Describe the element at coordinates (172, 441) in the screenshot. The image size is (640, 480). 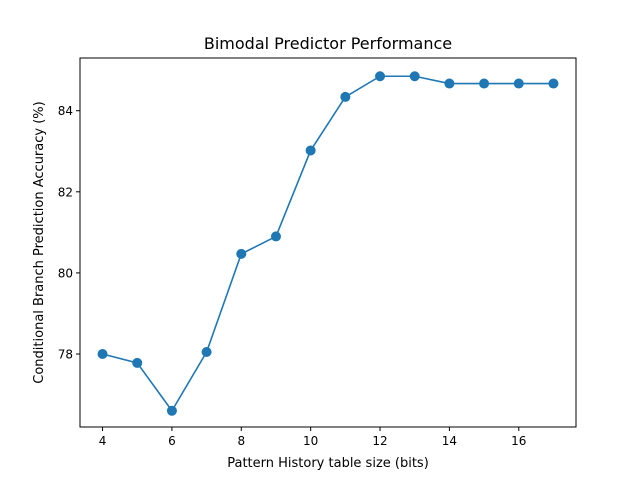
I see `x-tick-label: 6` at that location.